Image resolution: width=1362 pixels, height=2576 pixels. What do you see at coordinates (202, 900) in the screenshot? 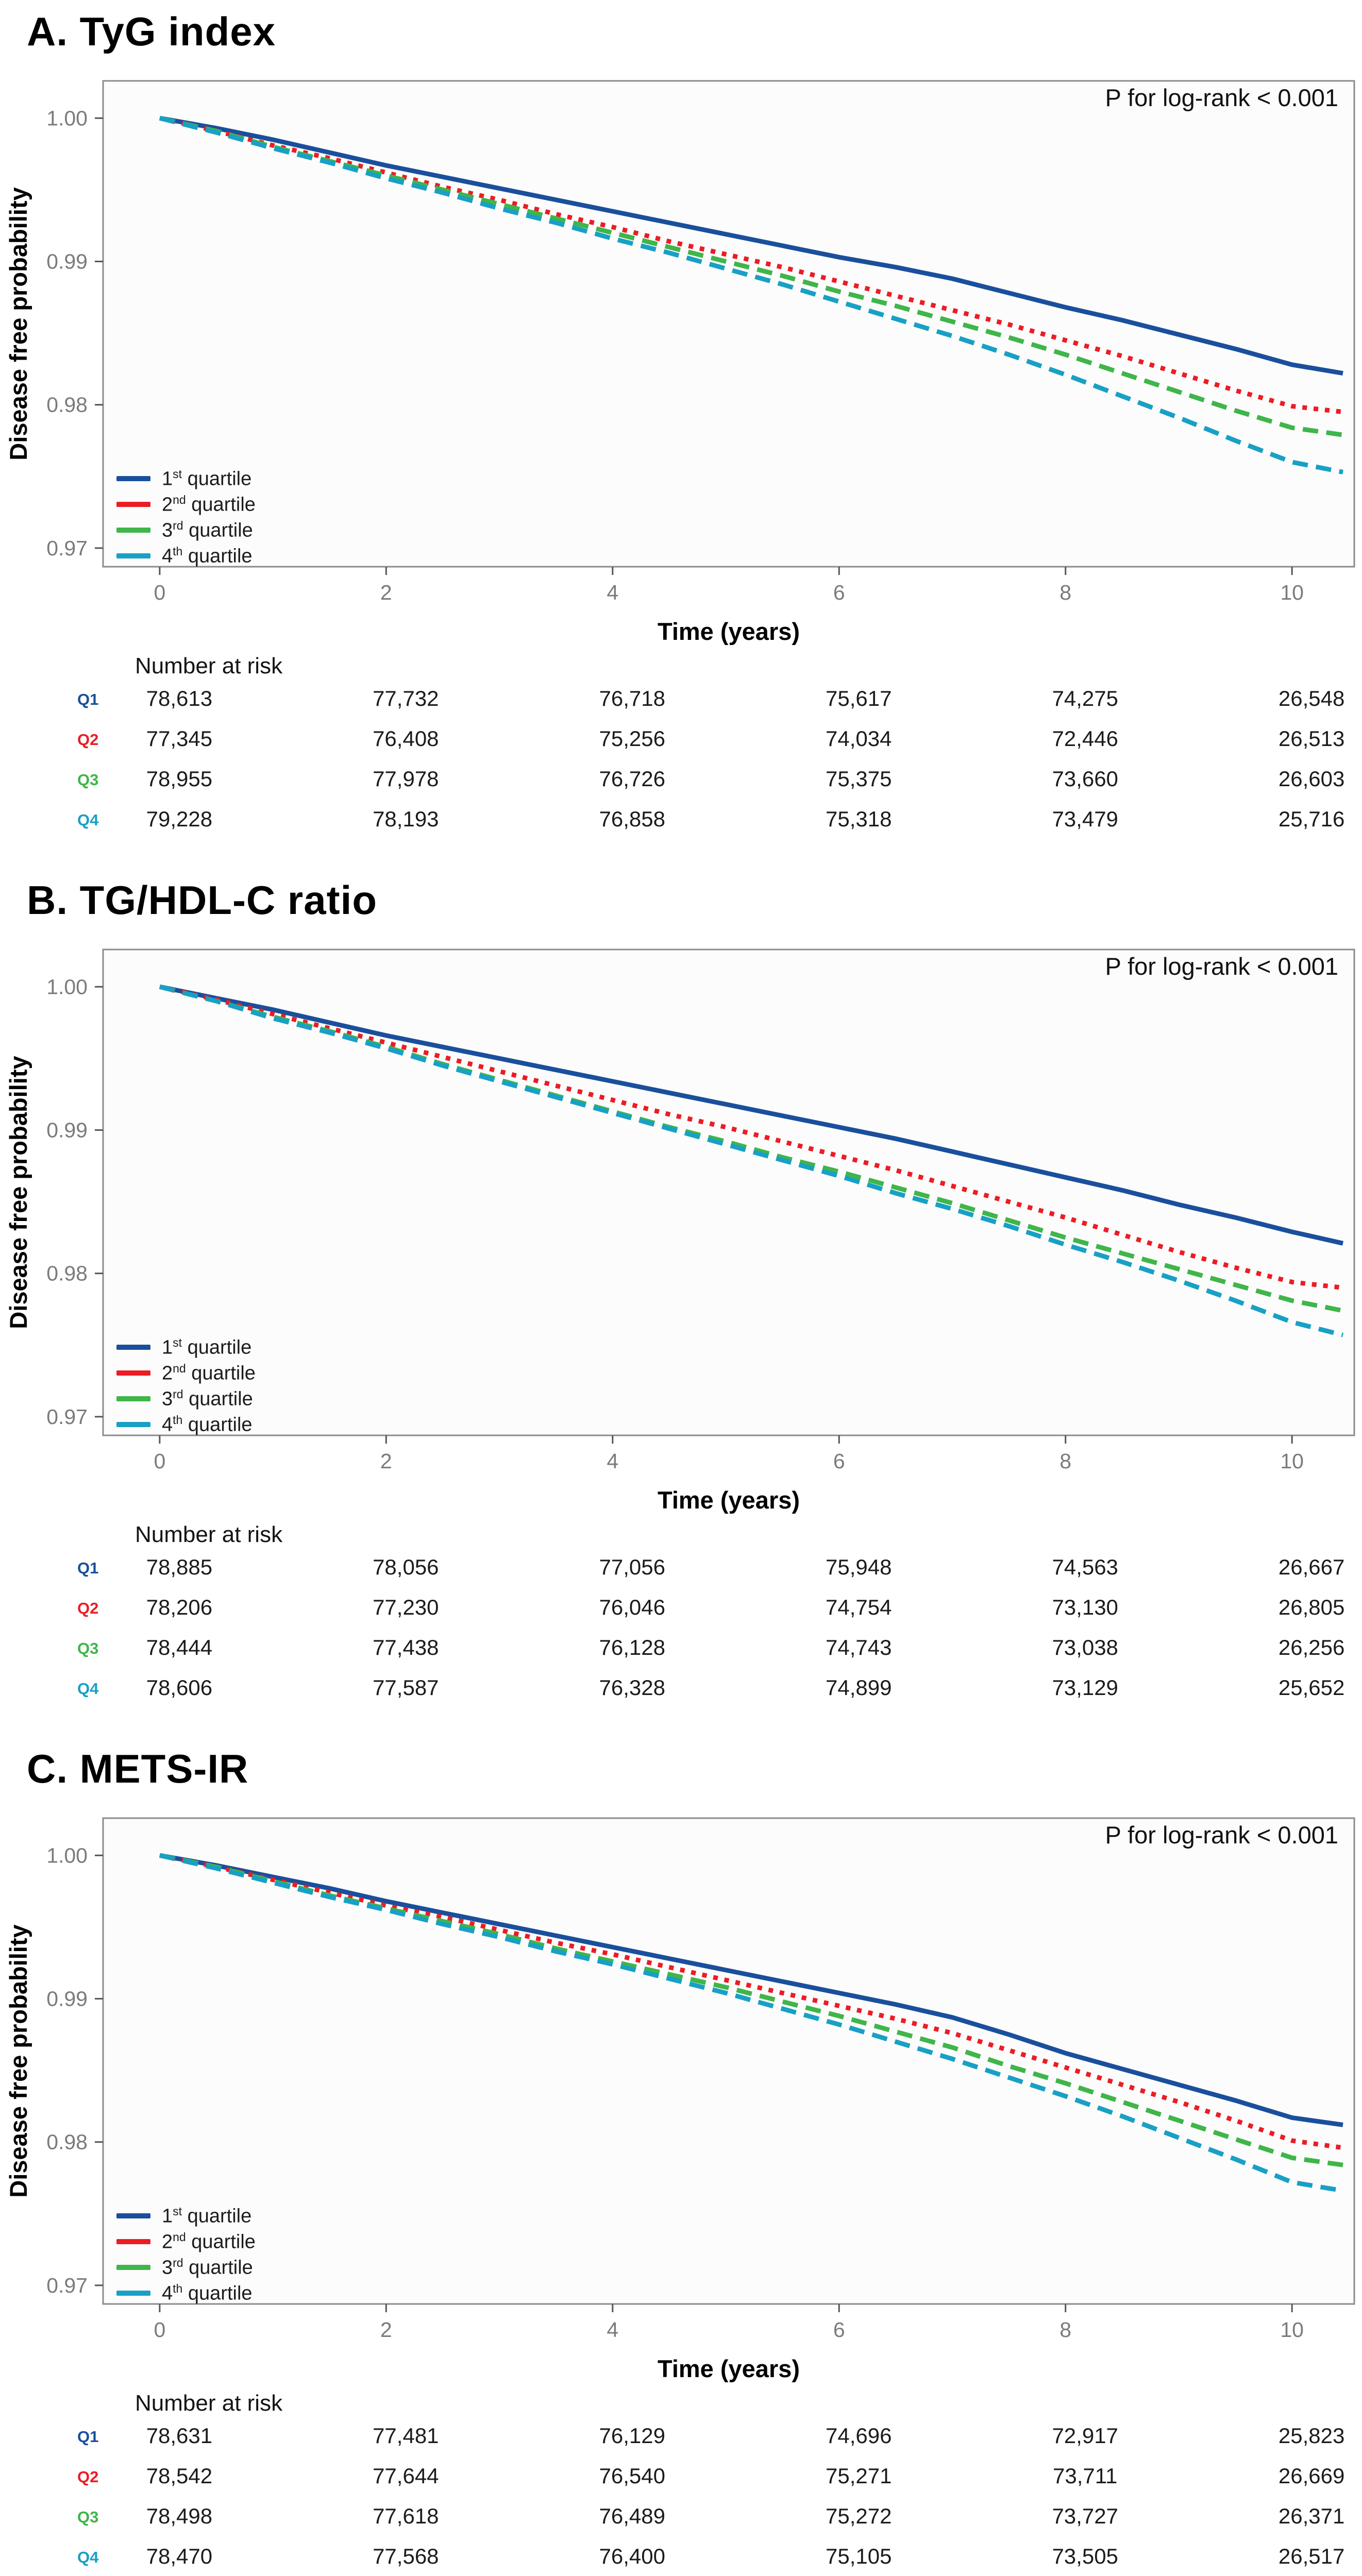
I see `panel-title: B. TG/HDL-C ratio` at bounding box center [202, 900].